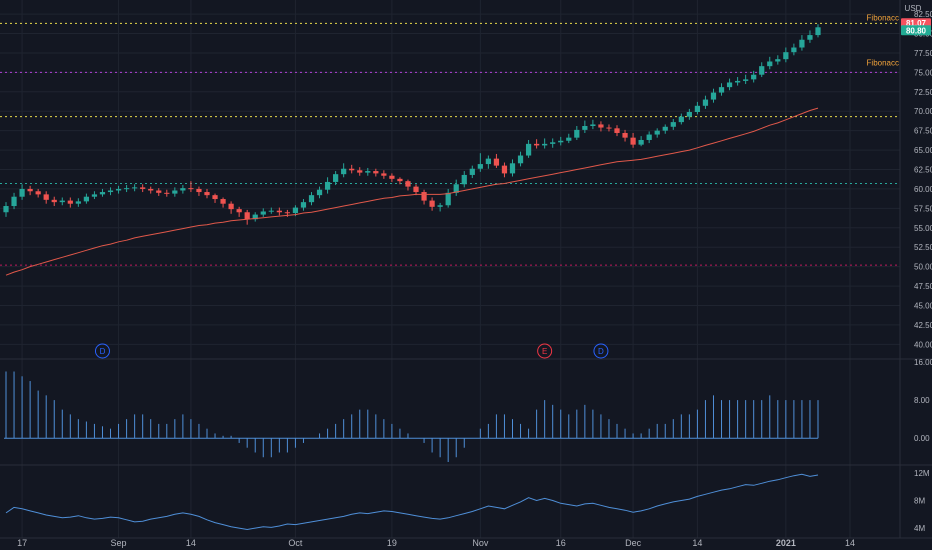 This screenshot has width=932, height=550. I want to click on indicator-axis-tick: 12M, so click(922, 473).